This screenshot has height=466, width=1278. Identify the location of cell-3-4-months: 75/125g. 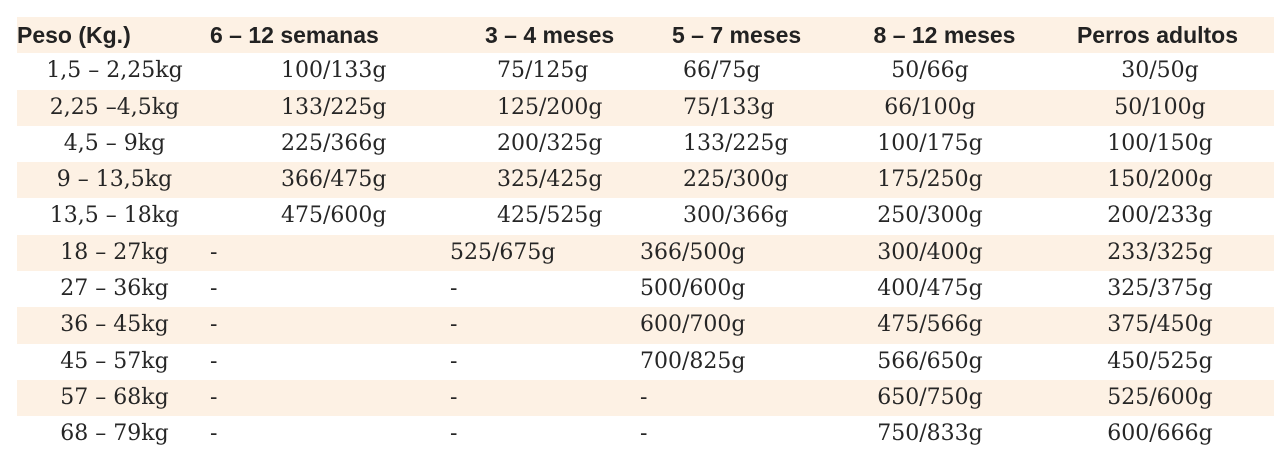
(543, 71).